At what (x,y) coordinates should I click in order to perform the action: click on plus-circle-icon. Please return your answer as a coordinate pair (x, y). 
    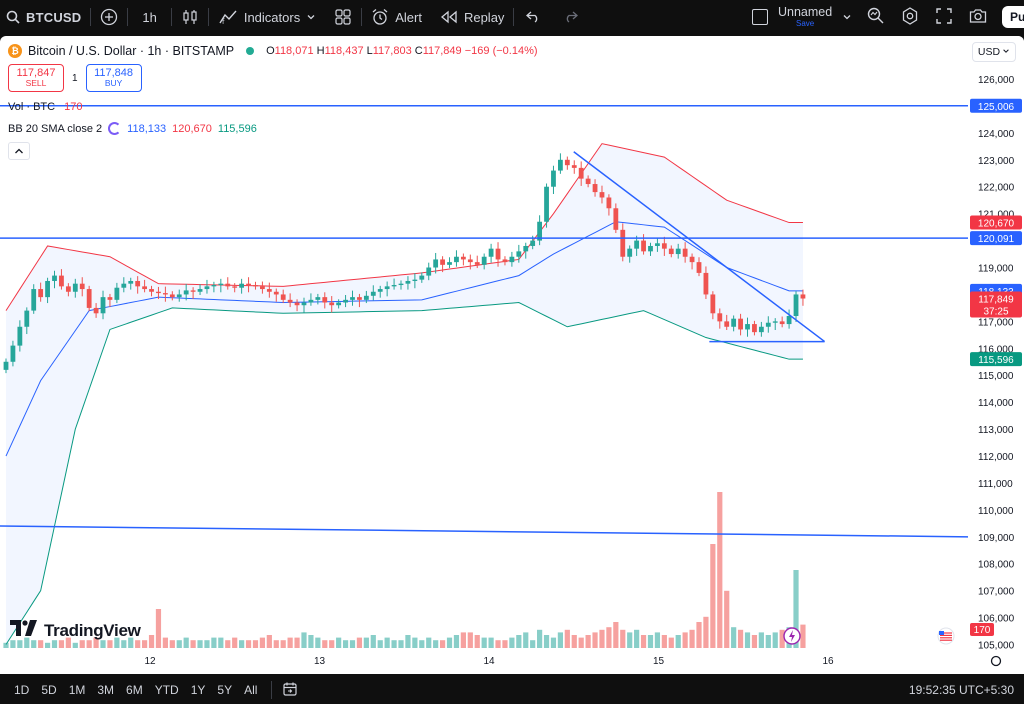
    Looking at the image, I should click on (109, 17).